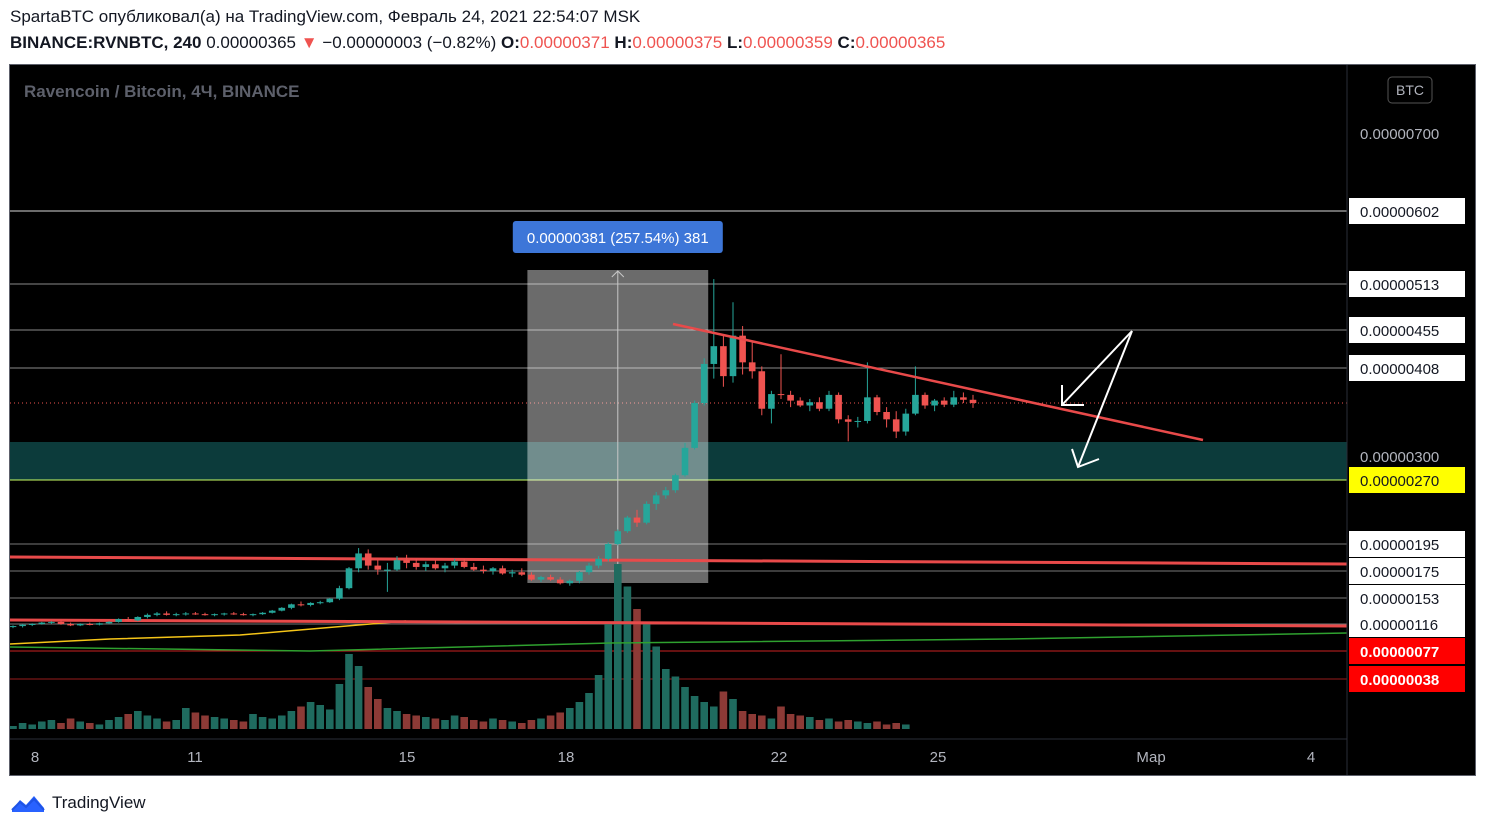 This screenshot has height=831, width=1486. Describe the element at coordinates (787, 42) in the screenshot. I see `low-value: 0.00000359` at that location.